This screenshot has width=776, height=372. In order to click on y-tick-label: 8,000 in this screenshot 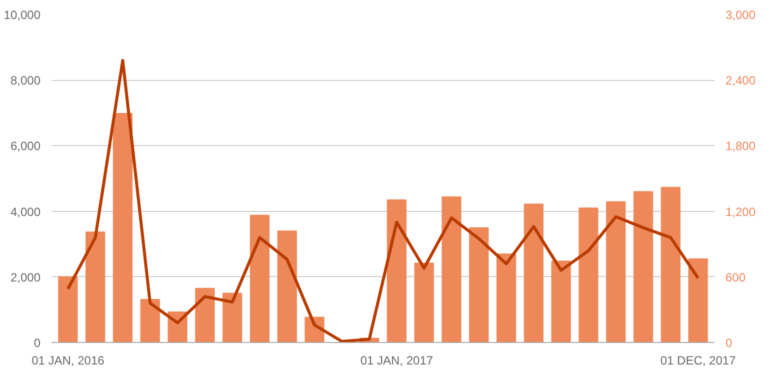, I will do `click(25, 81)`.